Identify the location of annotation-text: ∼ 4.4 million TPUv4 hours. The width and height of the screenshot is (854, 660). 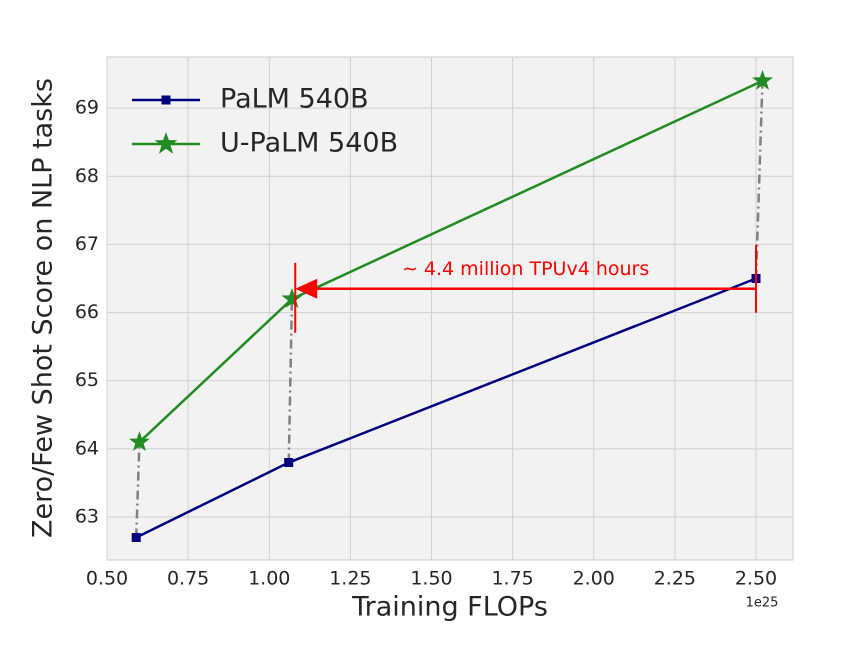
(525, 269).